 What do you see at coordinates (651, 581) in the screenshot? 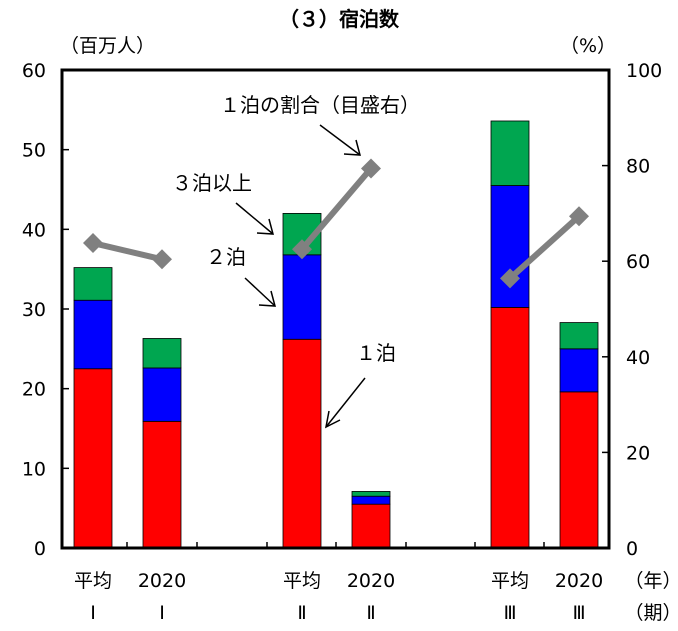
I see `x-year-row-label: （年）` at bounding box center [651, 581].